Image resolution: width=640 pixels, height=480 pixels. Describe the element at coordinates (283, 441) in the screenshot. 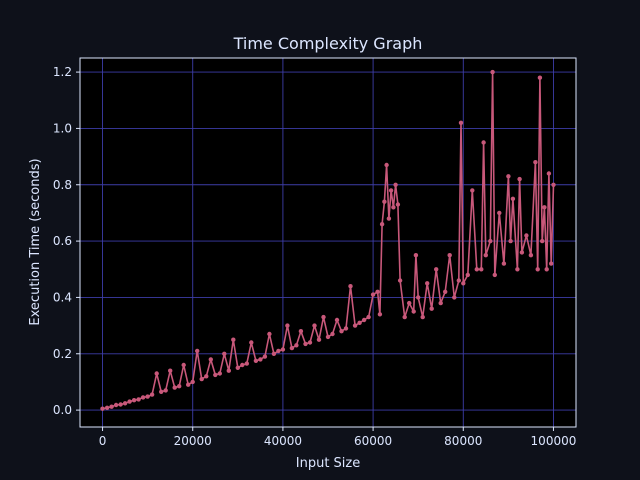

I see `x-tick-label: 40000` at that location.